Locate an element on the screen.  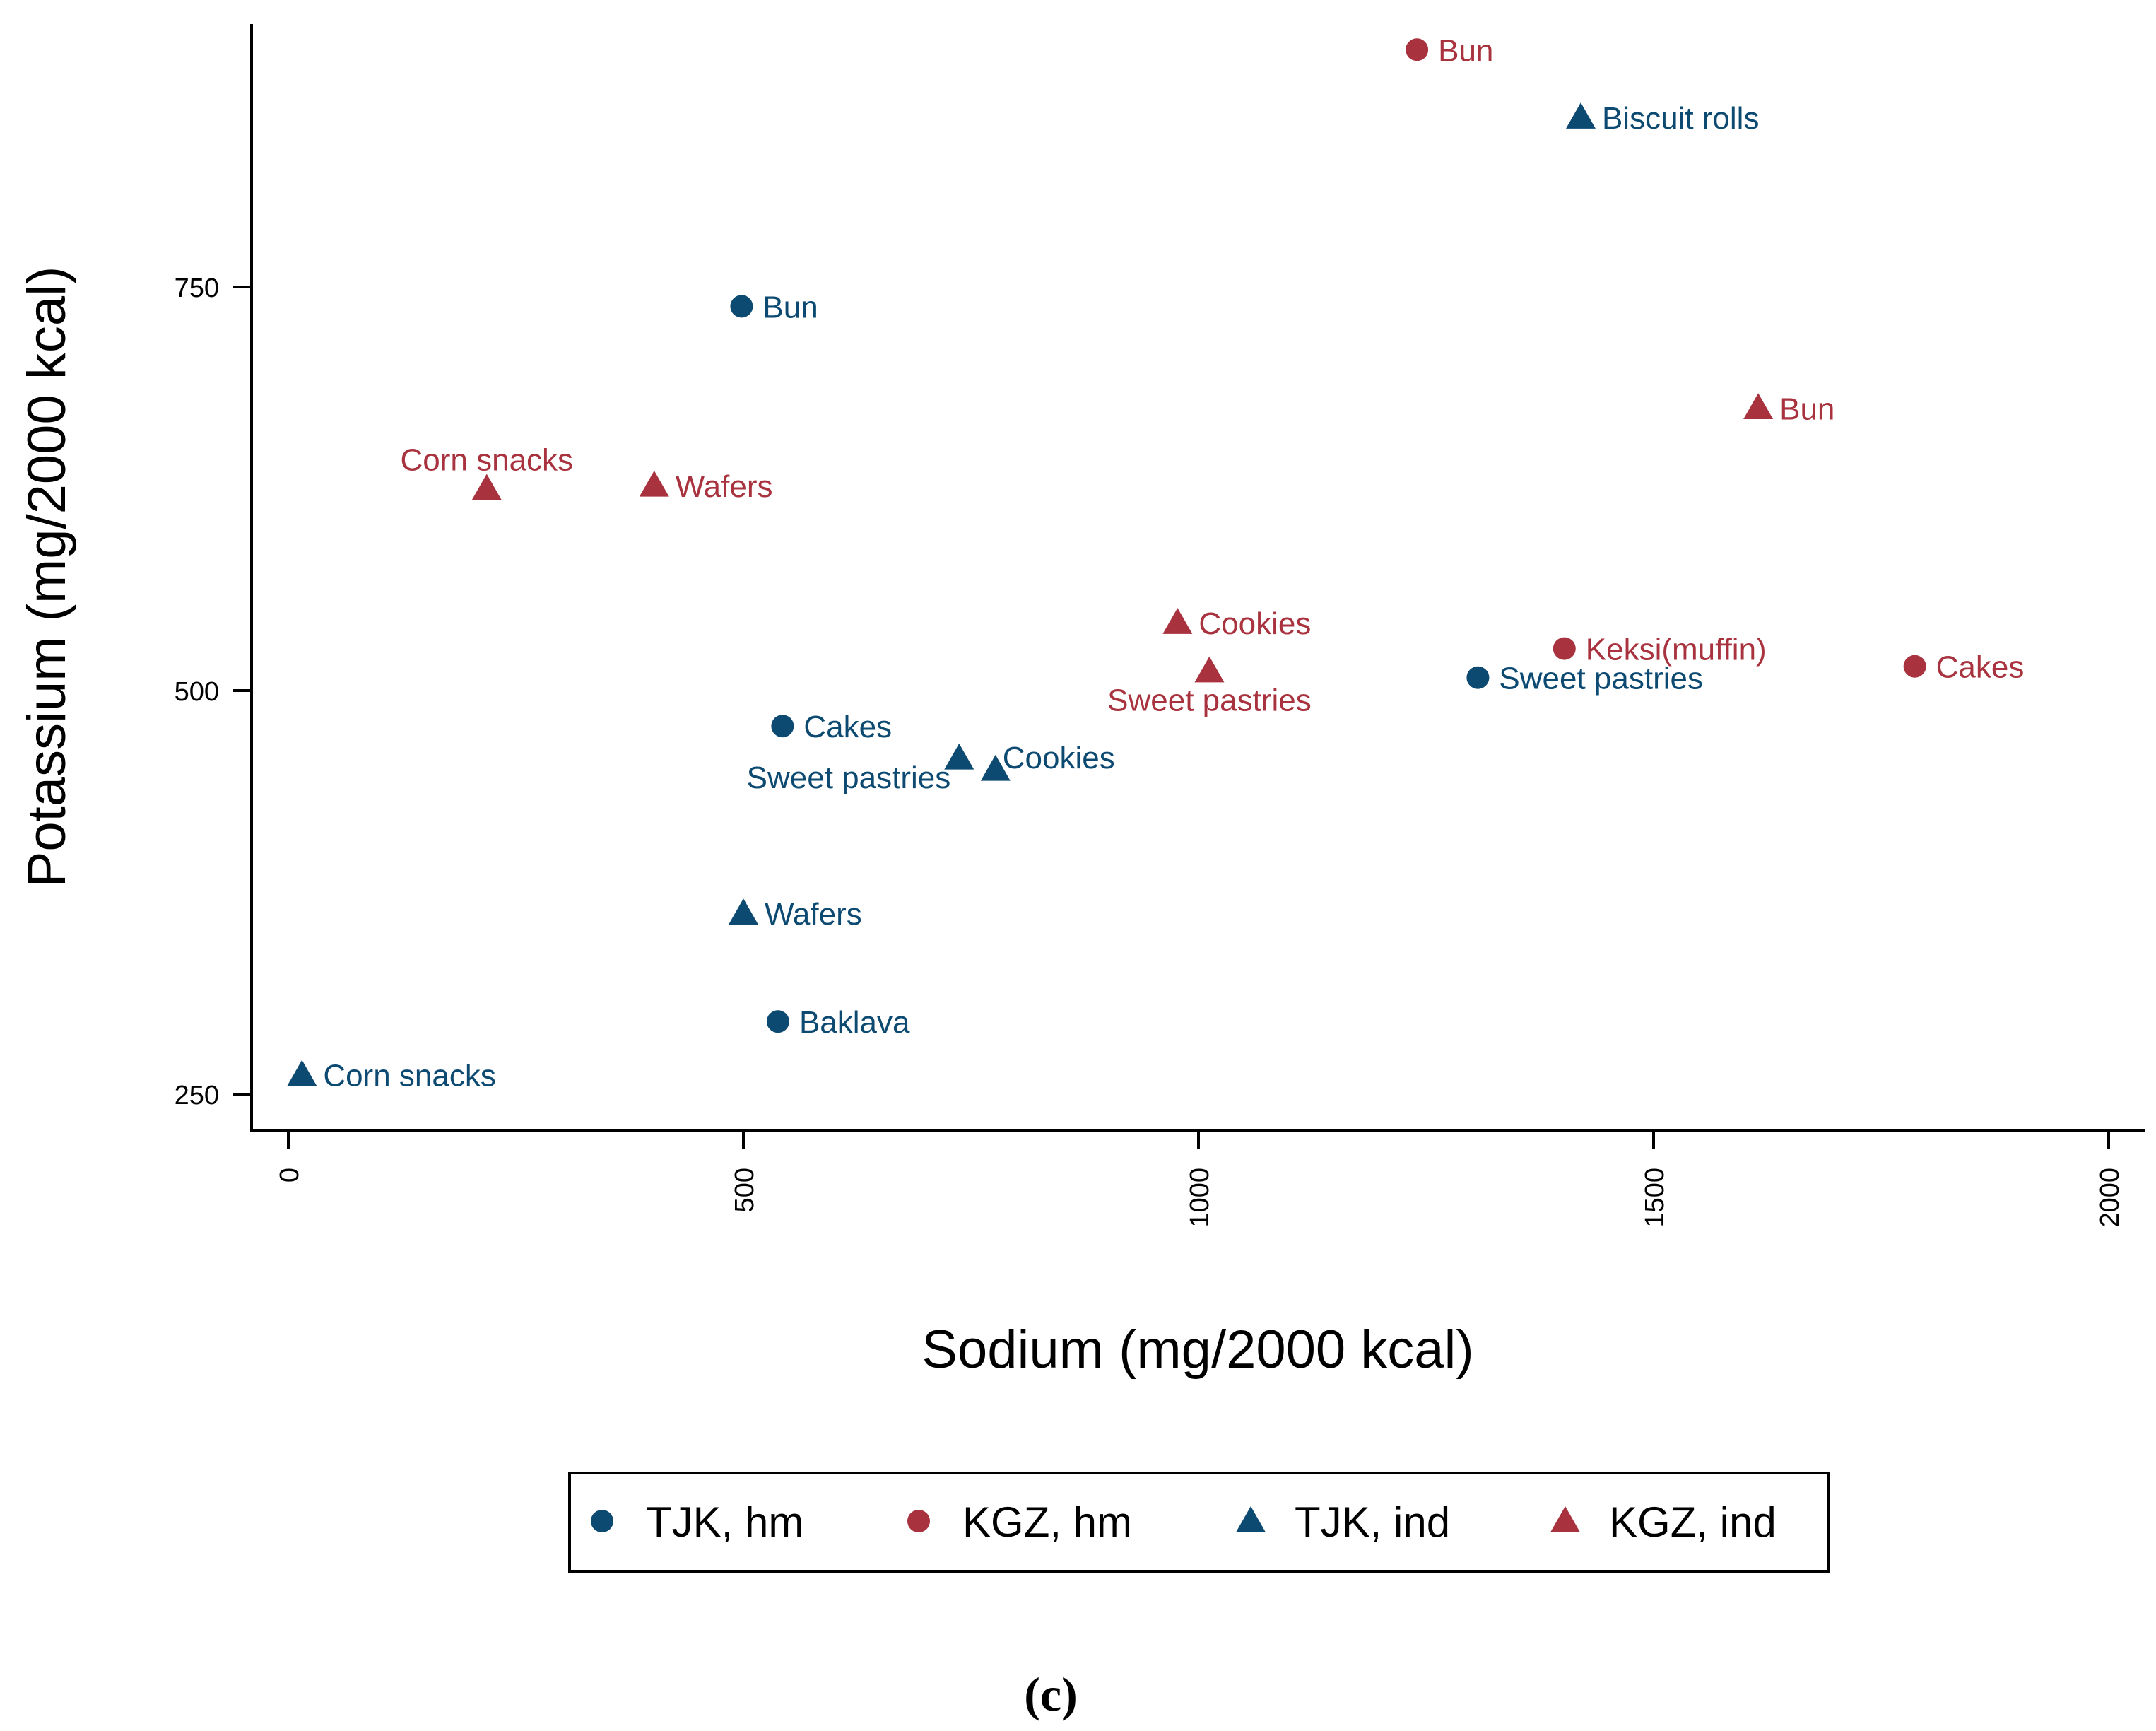
legend-label: TJK, hm is located at coordinates (724, 1522).